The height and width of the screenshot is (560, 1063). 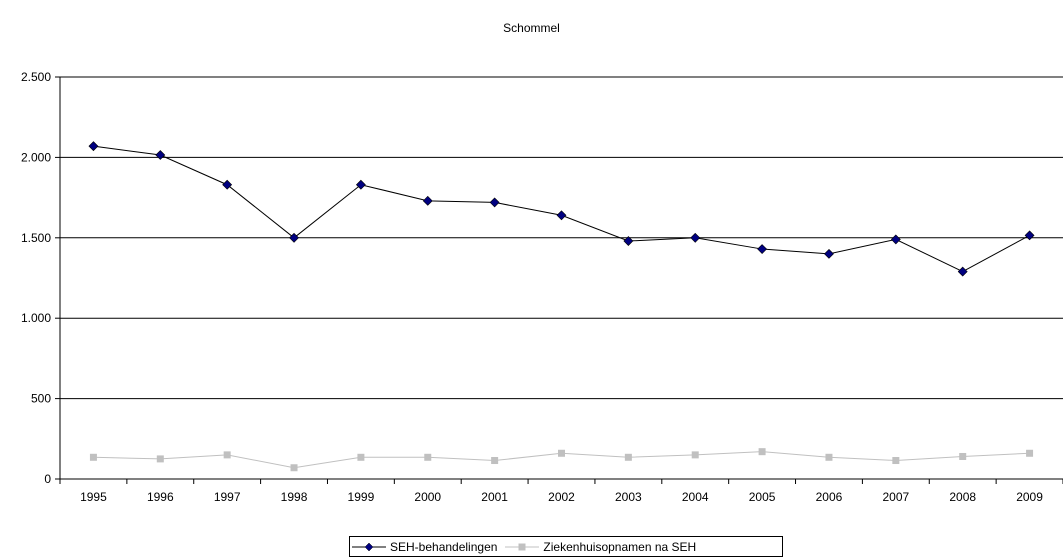 What do you see at coordinates (47, 479) in the screenshot?
I see `y-tick-label: 0` at bounding box center [47, 479].